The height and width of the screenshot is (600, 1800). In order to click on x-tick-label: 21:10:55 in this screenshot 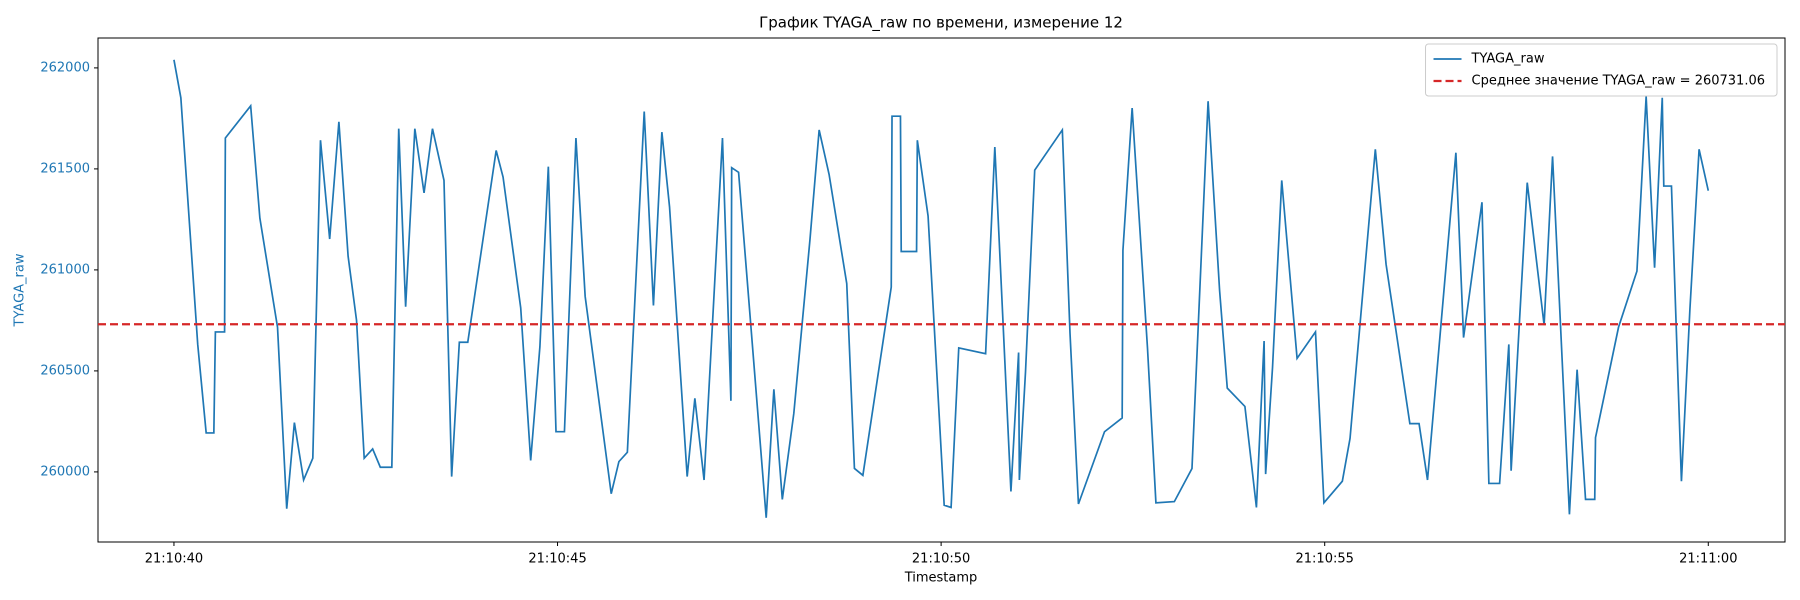, I will do `click(1325, 559)`.